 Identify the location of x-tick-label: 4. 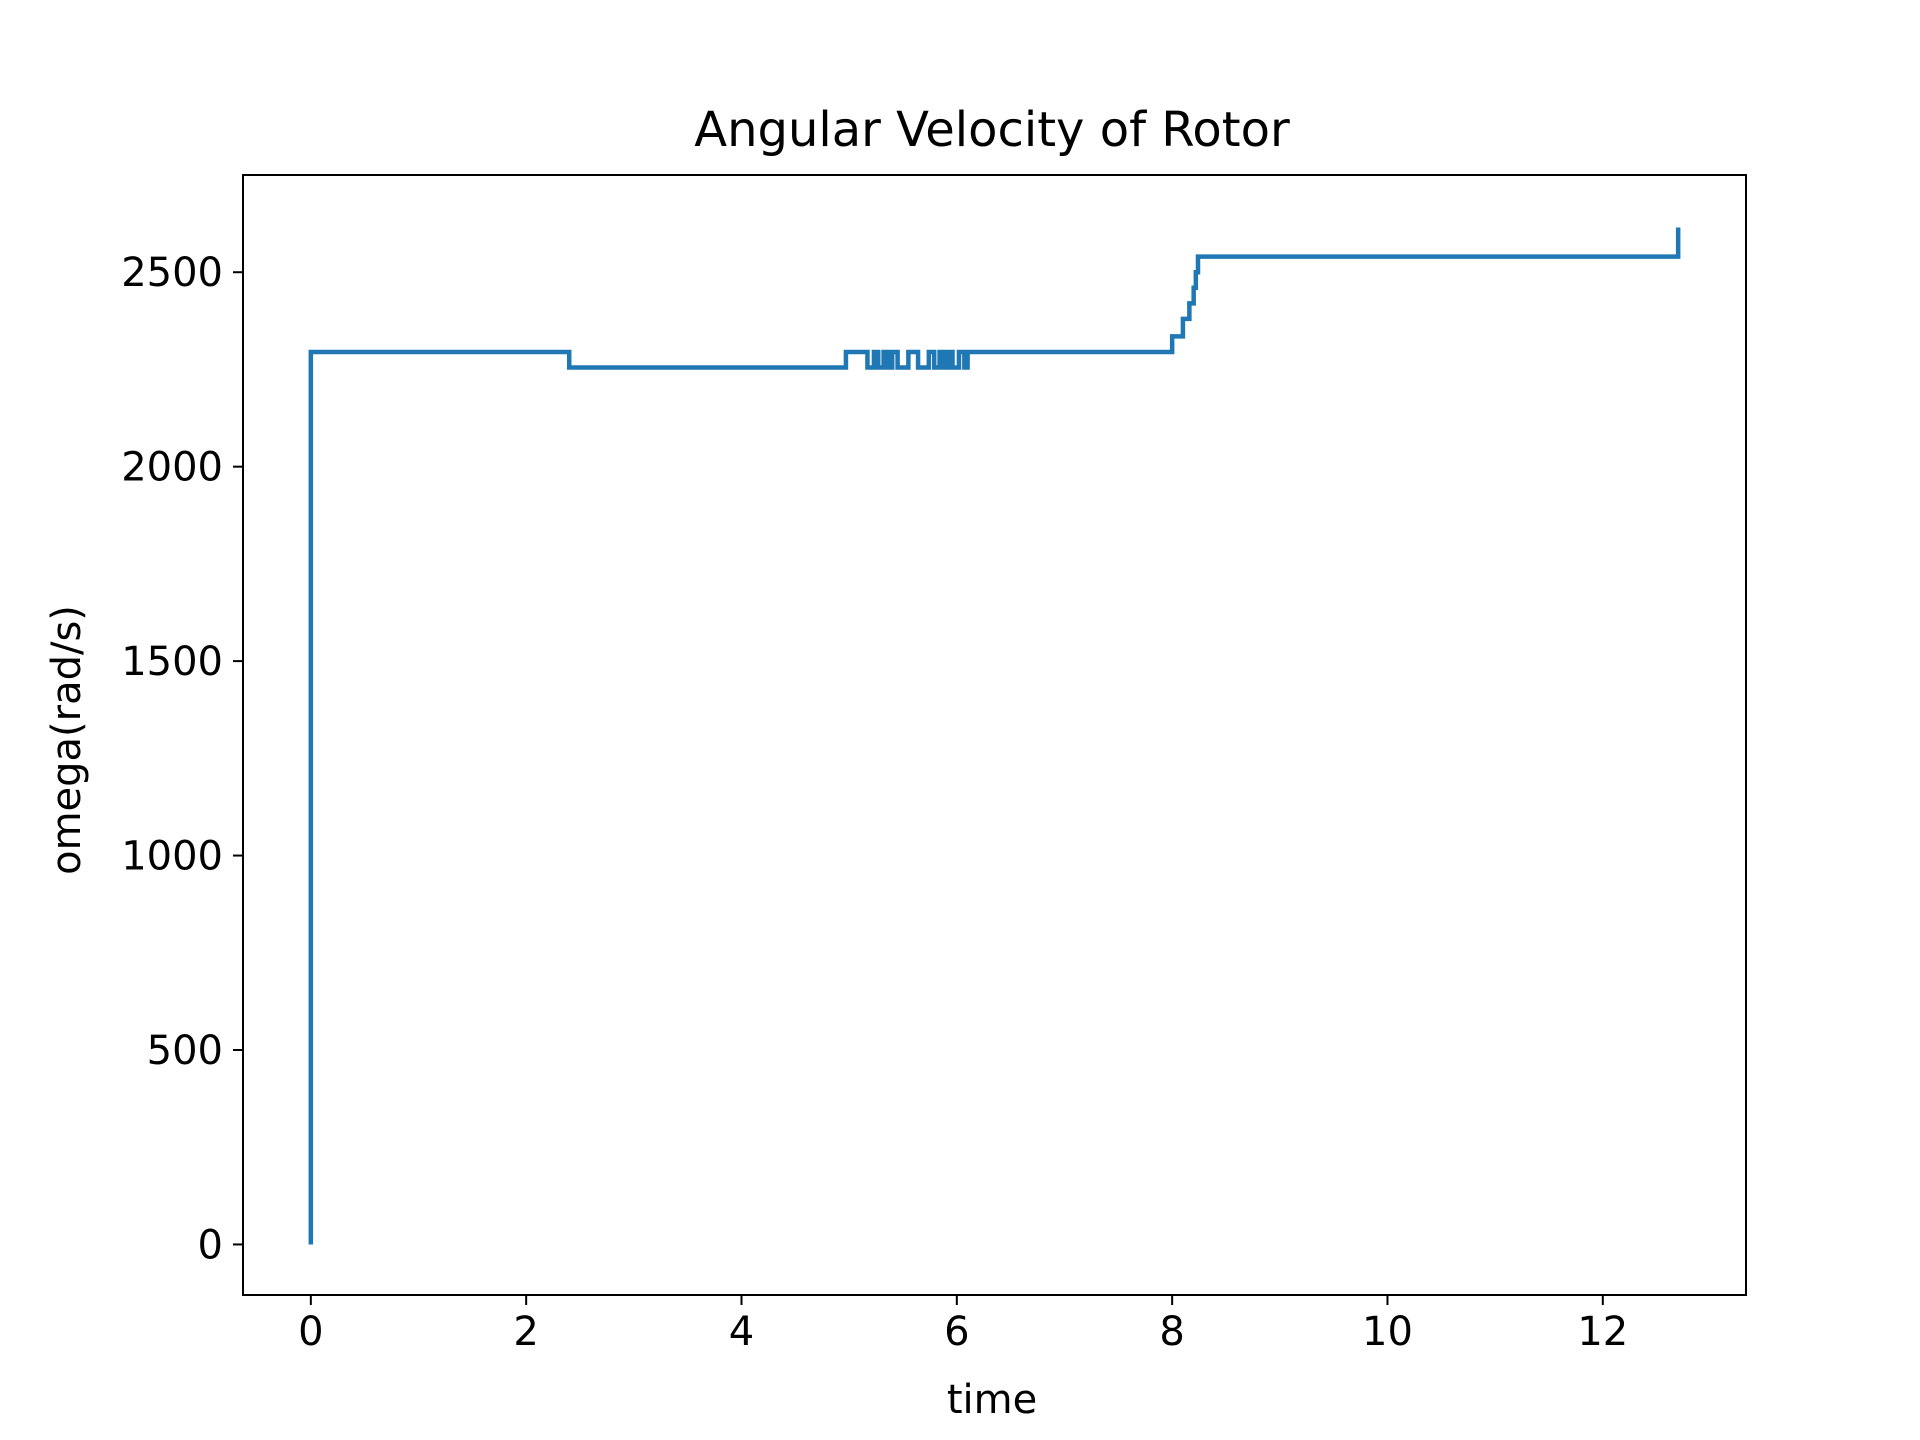
(741, 1332).